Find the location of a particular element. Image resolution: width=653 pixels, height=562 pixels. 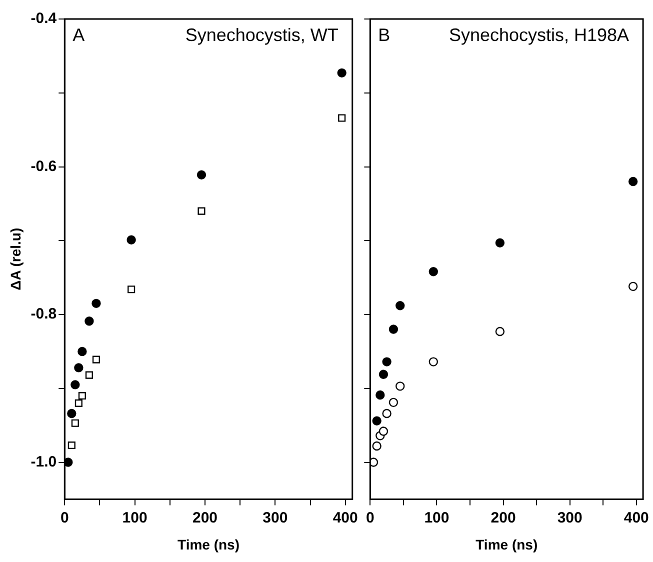

y-axis-title: ΔA (rel.u) is located at coordinates (15, 259).